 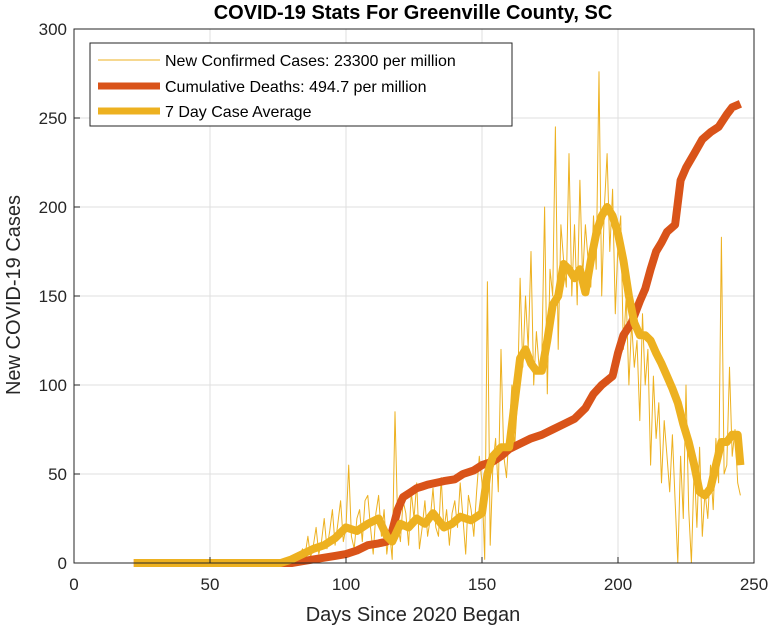 I want to click on y-tick-label: 50, so click(x=57, y=474).